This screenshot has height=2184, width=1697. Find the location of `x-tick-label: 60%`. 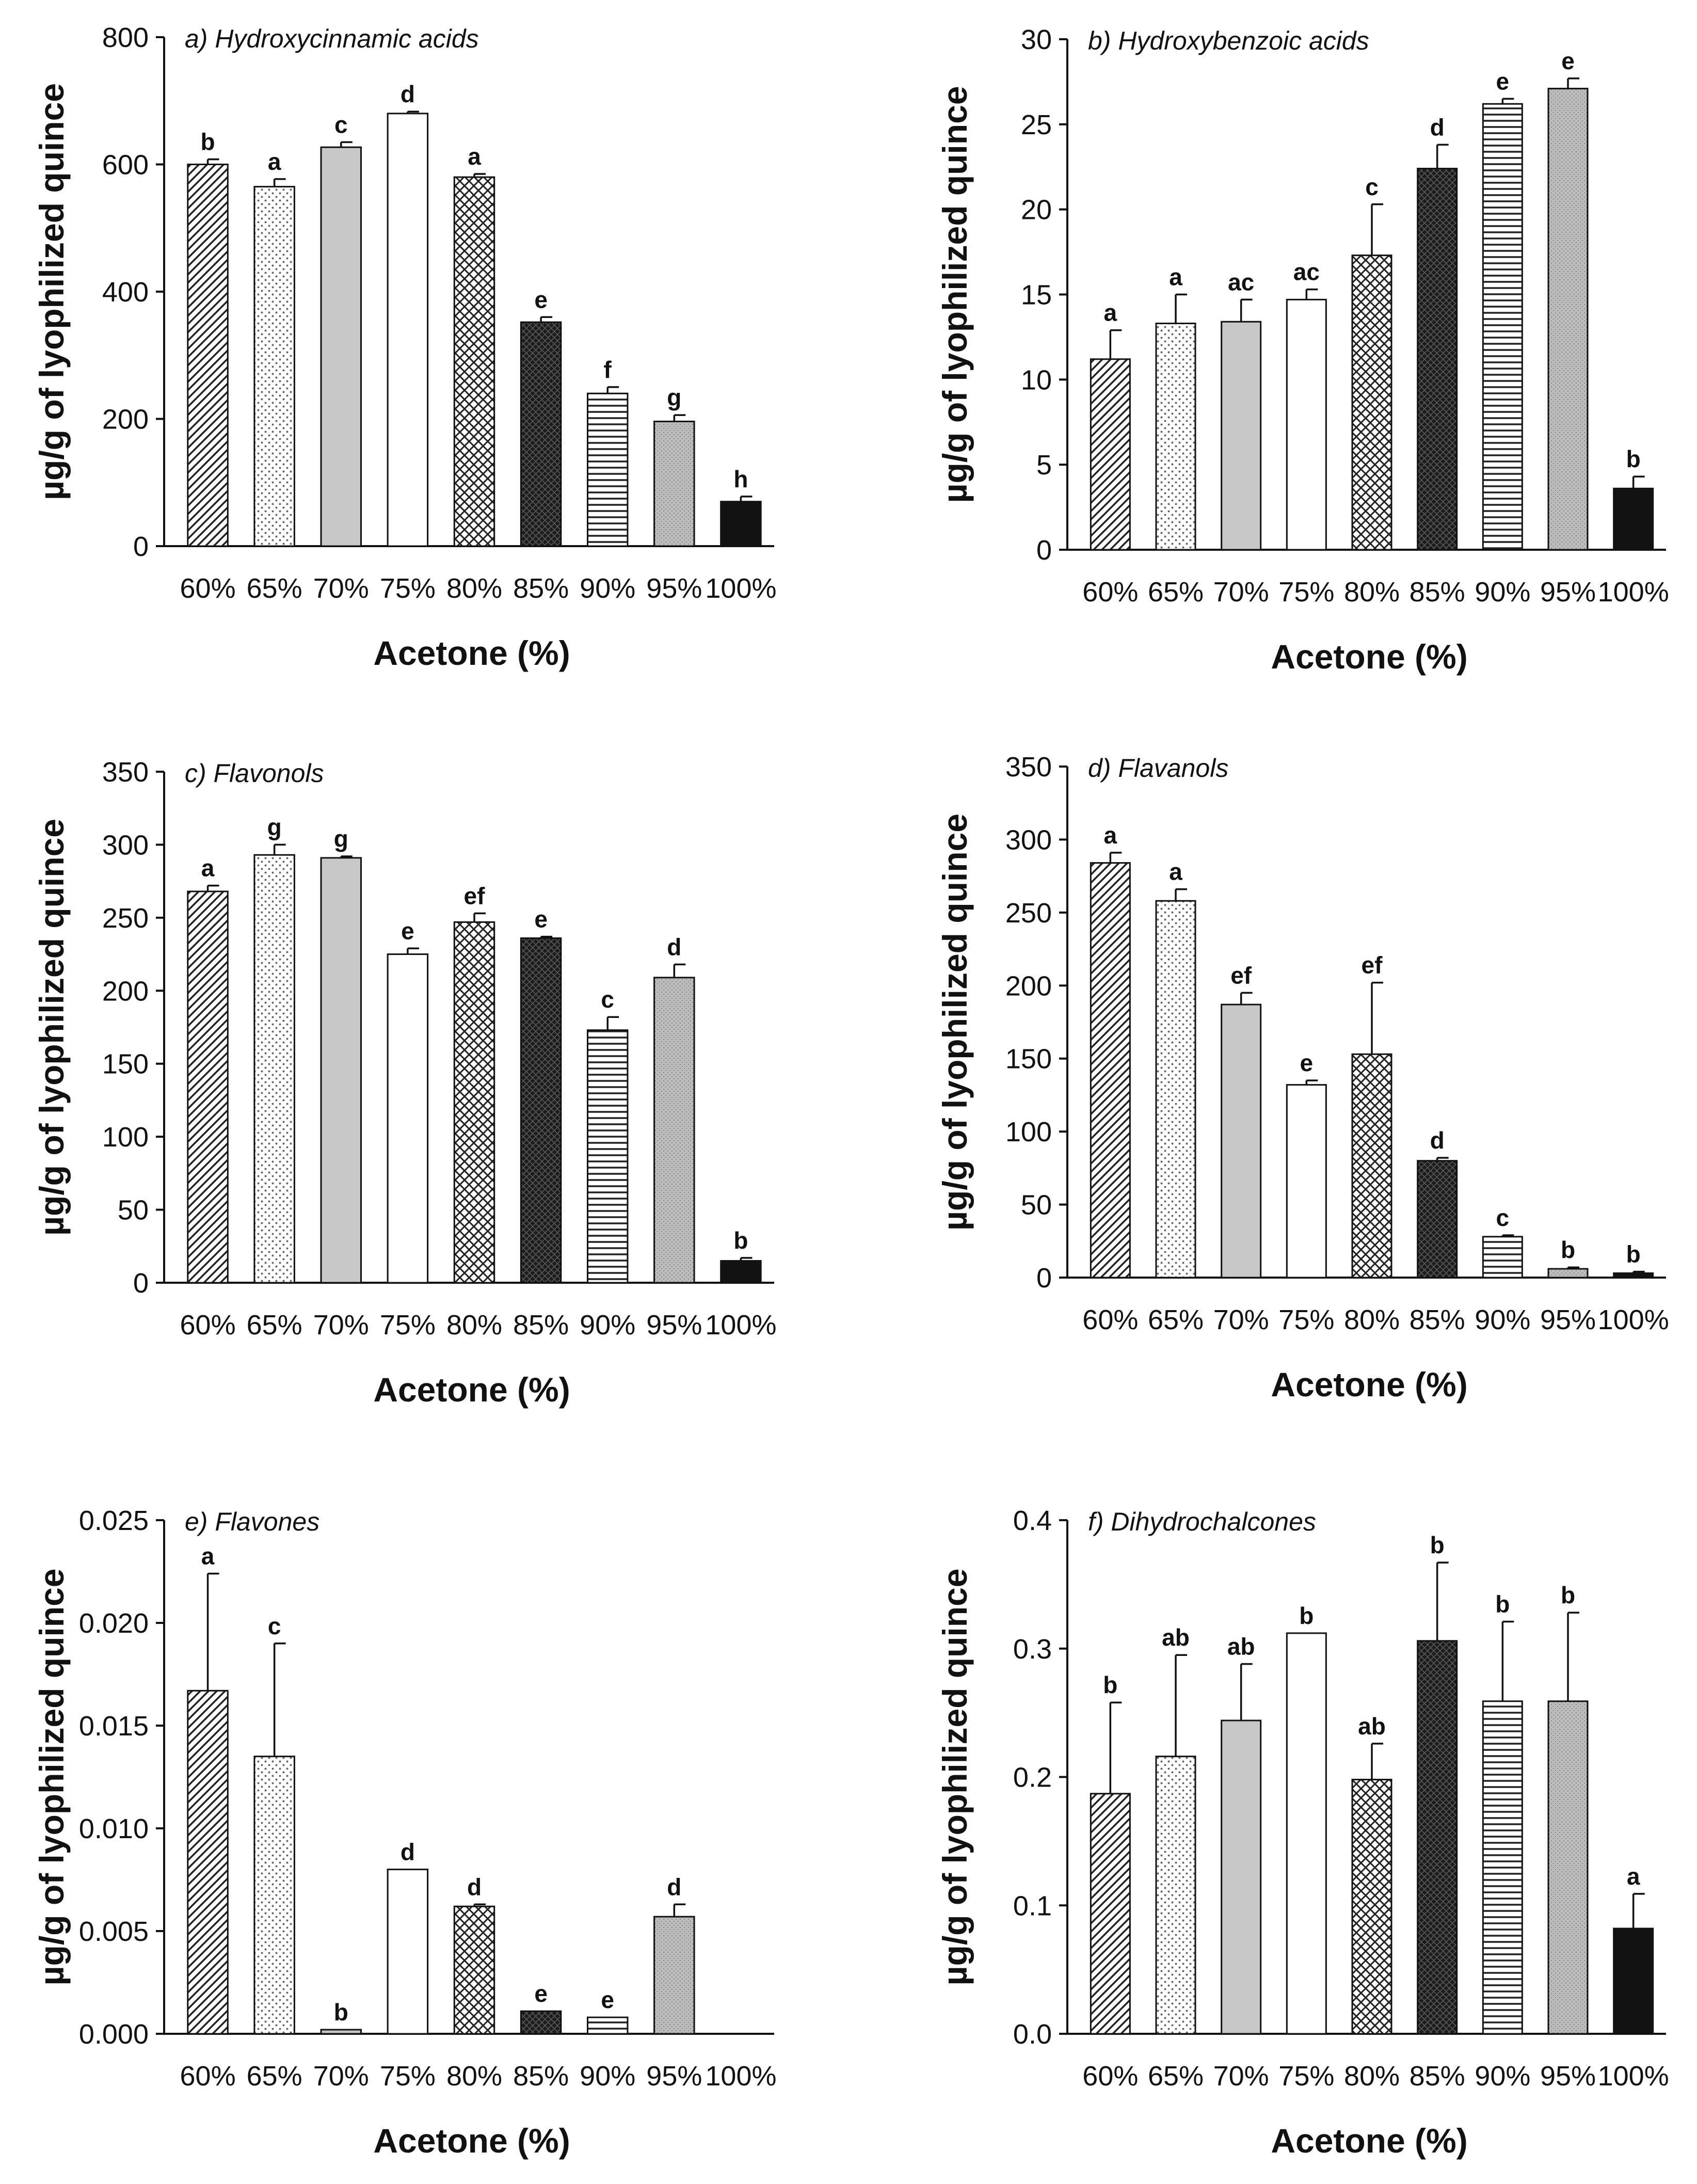

x-tick-label: 60% is located at coordinates (208, 2076).